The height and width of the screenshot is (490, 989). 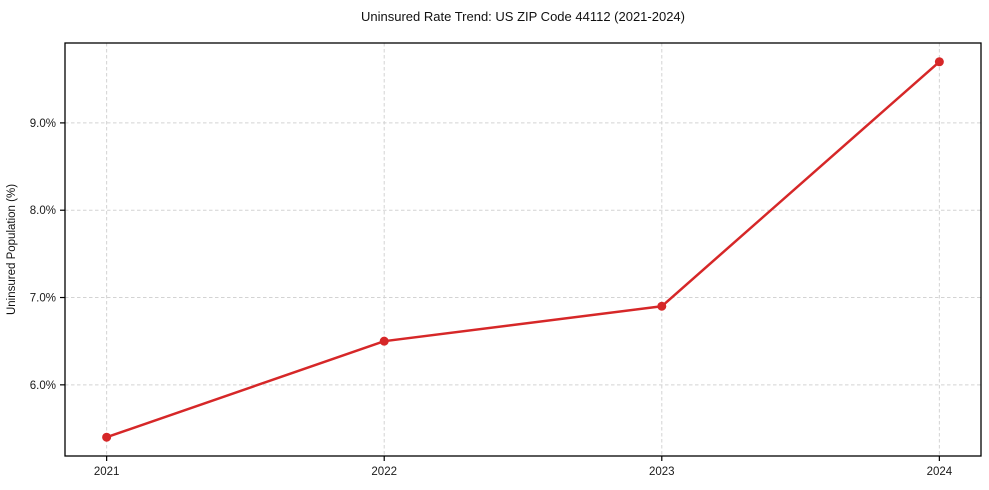 I want to click on y-tick-label: 6.0%, so click(x=43, y=386).